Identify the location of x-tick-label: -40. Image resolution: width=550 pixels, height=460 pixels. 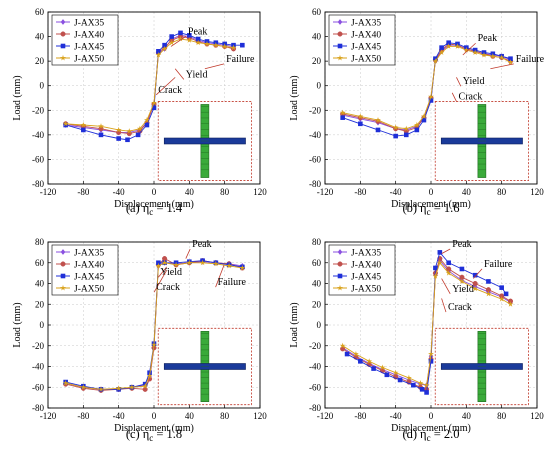
(119, 416).